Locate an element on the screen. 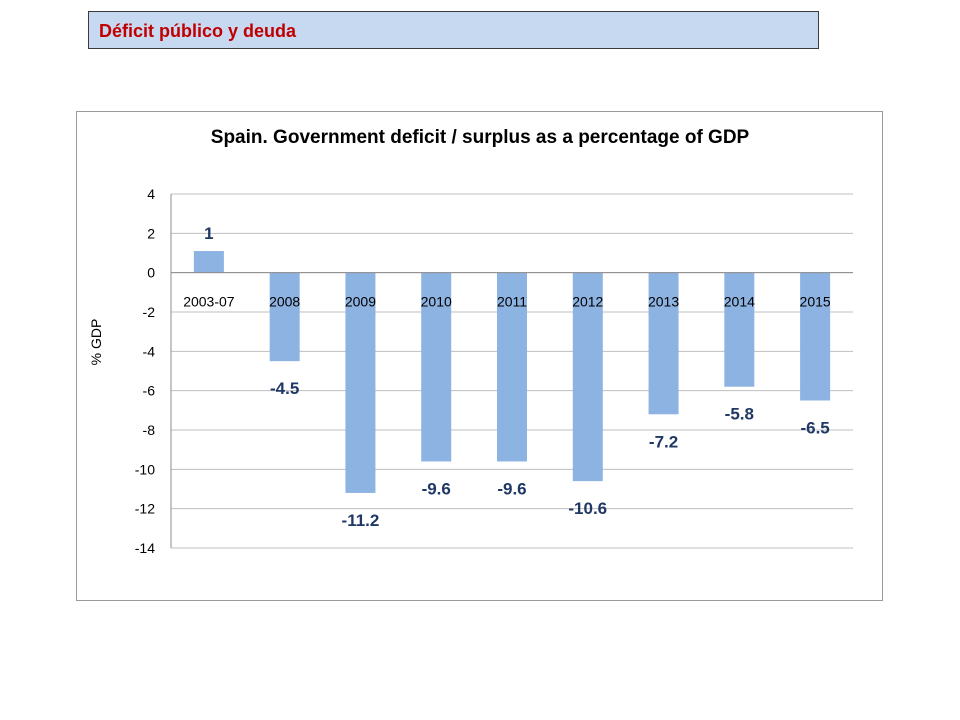 This screenshot has height=720, width=960. x-tick-label: 2012 is located at coordinates (587, 302).